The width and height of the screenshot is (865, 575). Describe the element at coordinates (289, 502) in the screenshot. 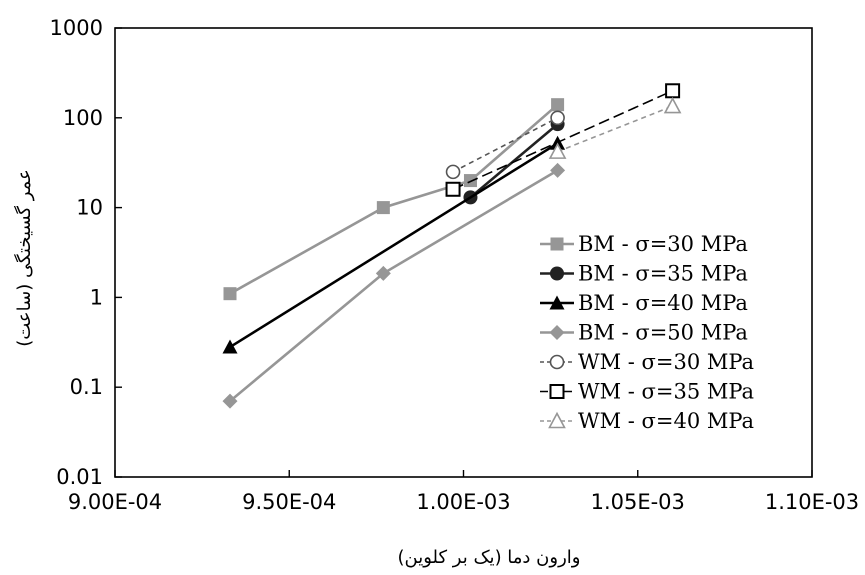

I see `x-tick-label: 9.50E-04` at that location.